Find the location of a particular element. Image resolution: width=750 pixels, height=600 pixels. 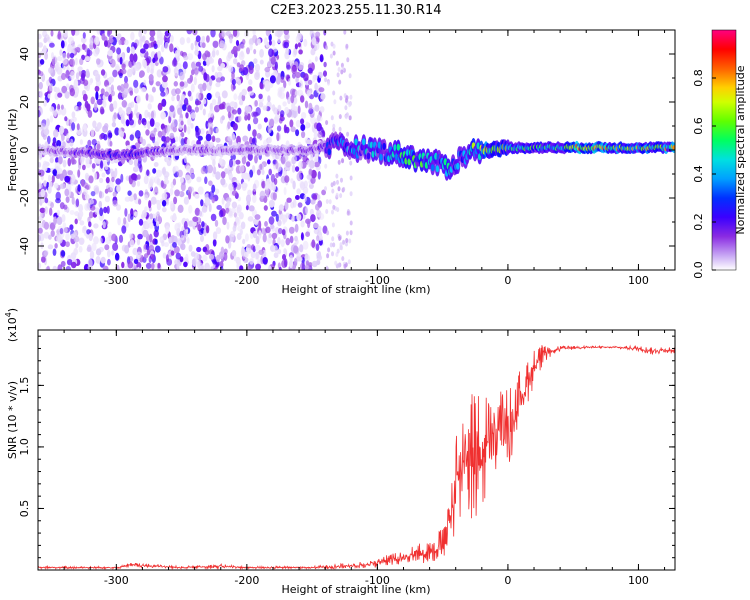

x-tick-label: -300 is located at coordinates (116, 280).